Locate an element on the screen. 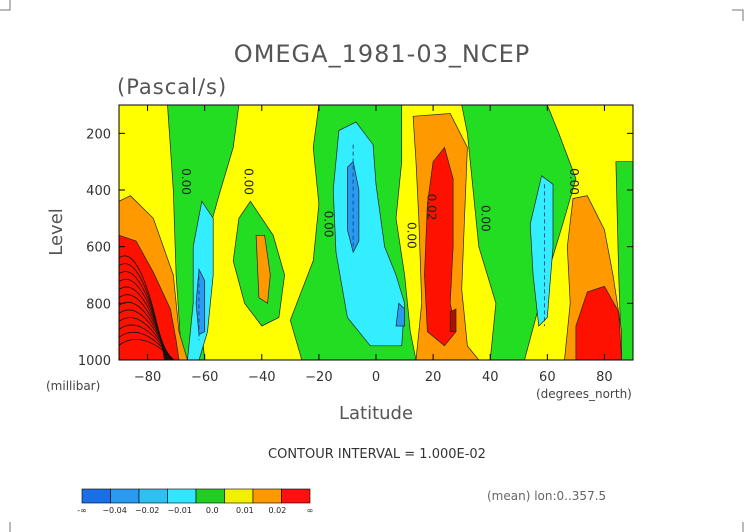 This screenshot has height=532, width=752. y-tick-label: 600 is located at coordinates (98, 248).